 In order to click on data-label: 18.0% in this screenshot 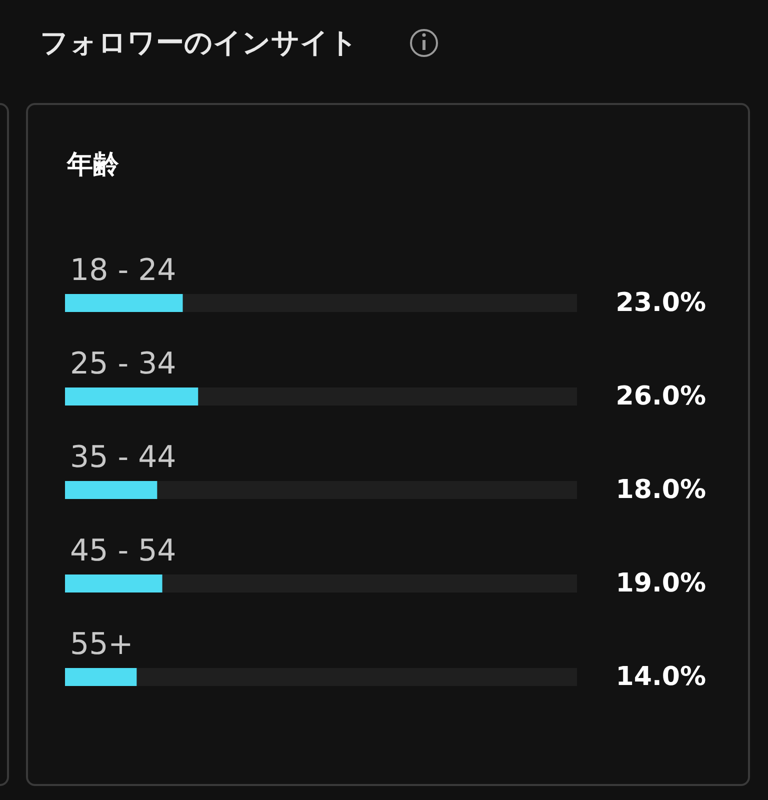, I will do `click(661, 490)`.